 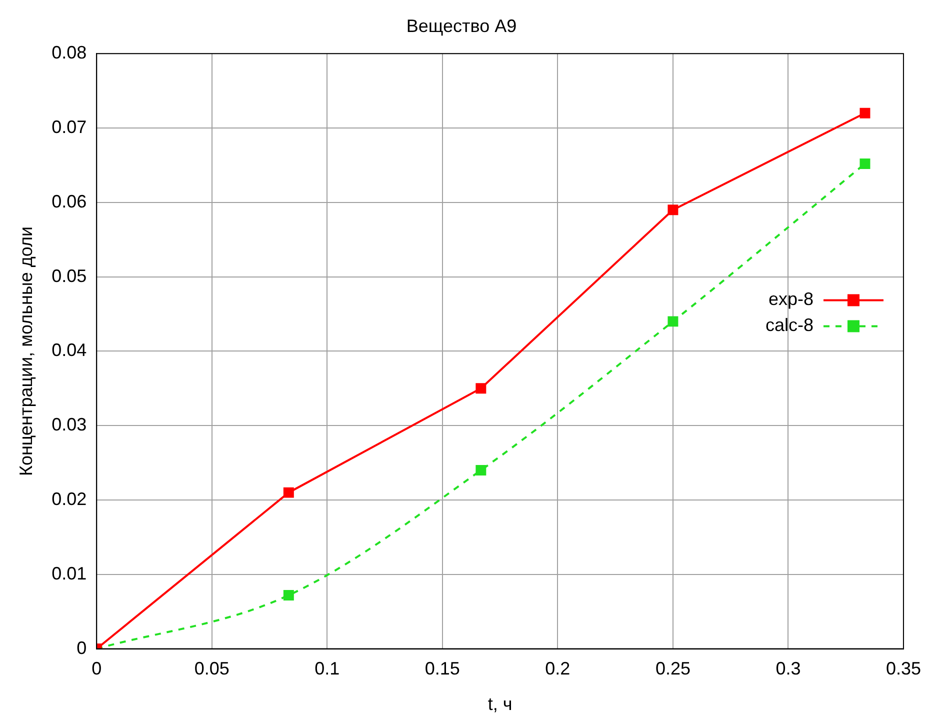 I want to click on x-tick-label: 0.1, so click(x=327, y=668).